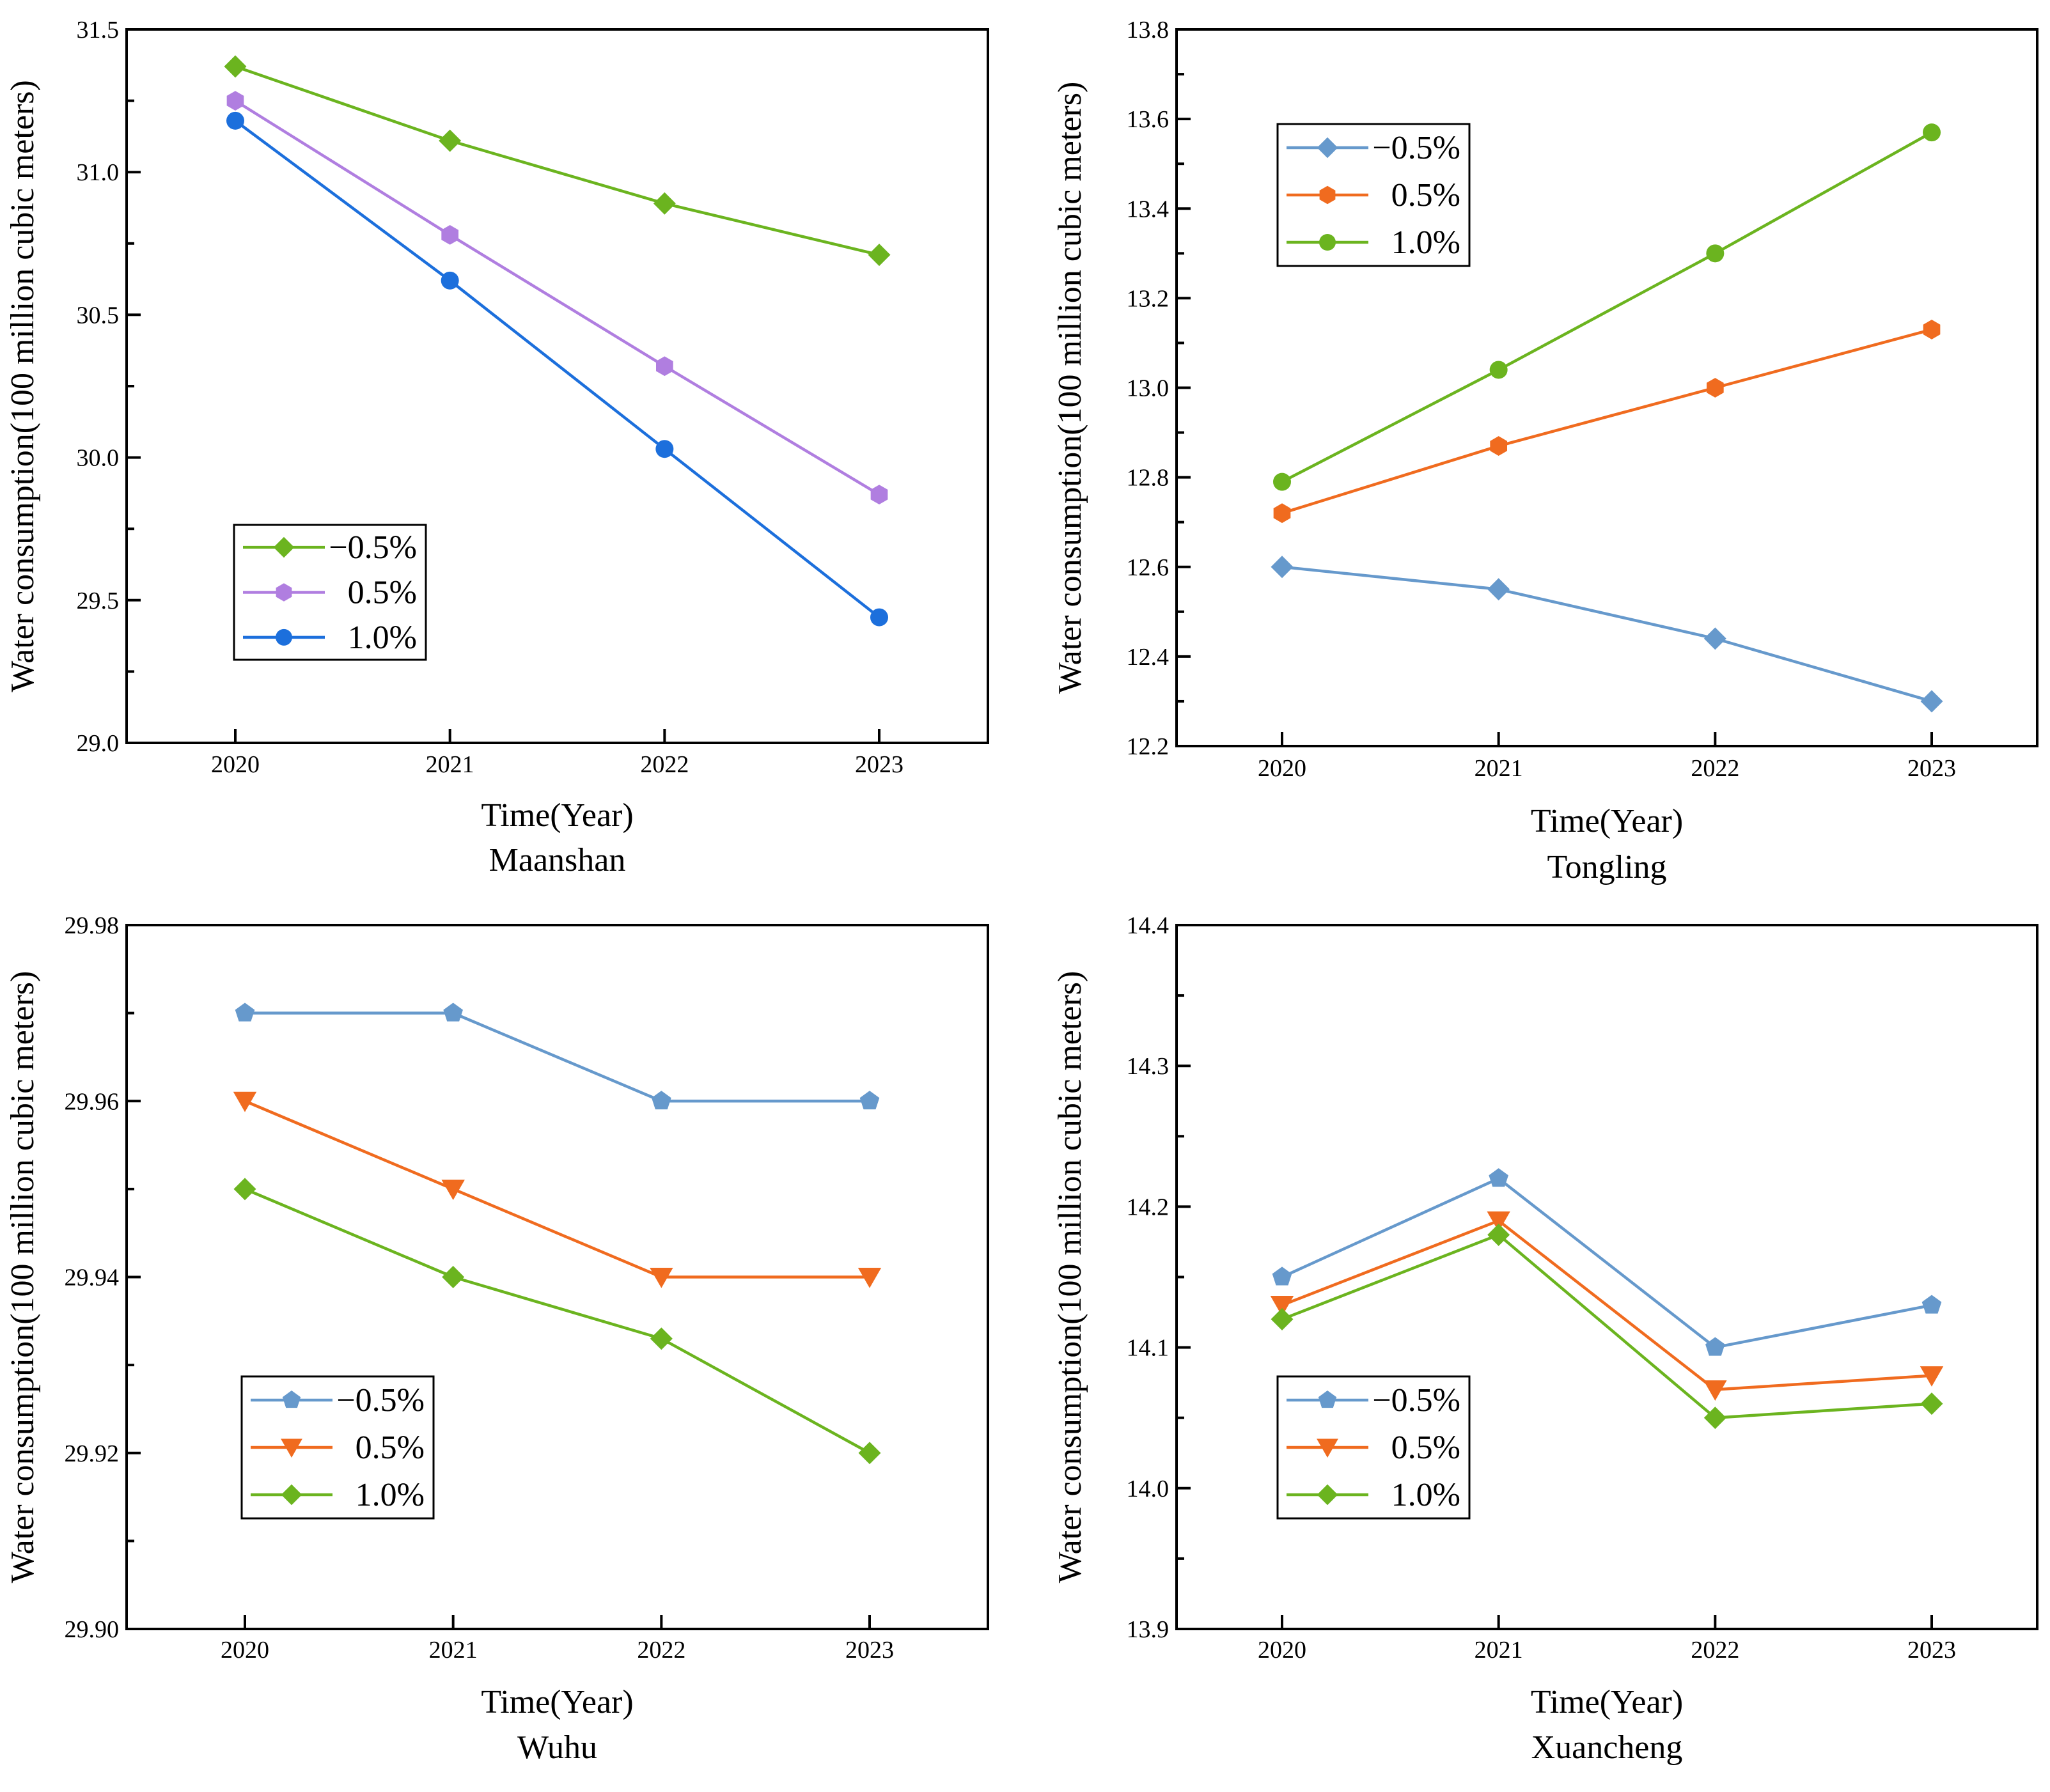 The image size is (2050, 1792). What do you see at coordinates (92, 926) in the screenshot?
I see `y-tick-label: 29.98` at bounding box center [92, 926].